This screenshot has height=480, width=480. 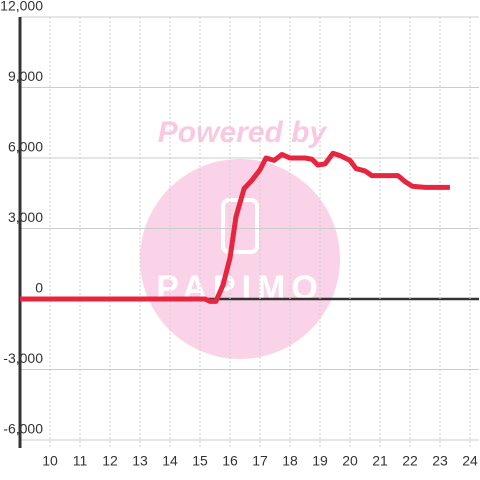 I want to click on y-tick-label: 12,000, so click(x=21, y=7).